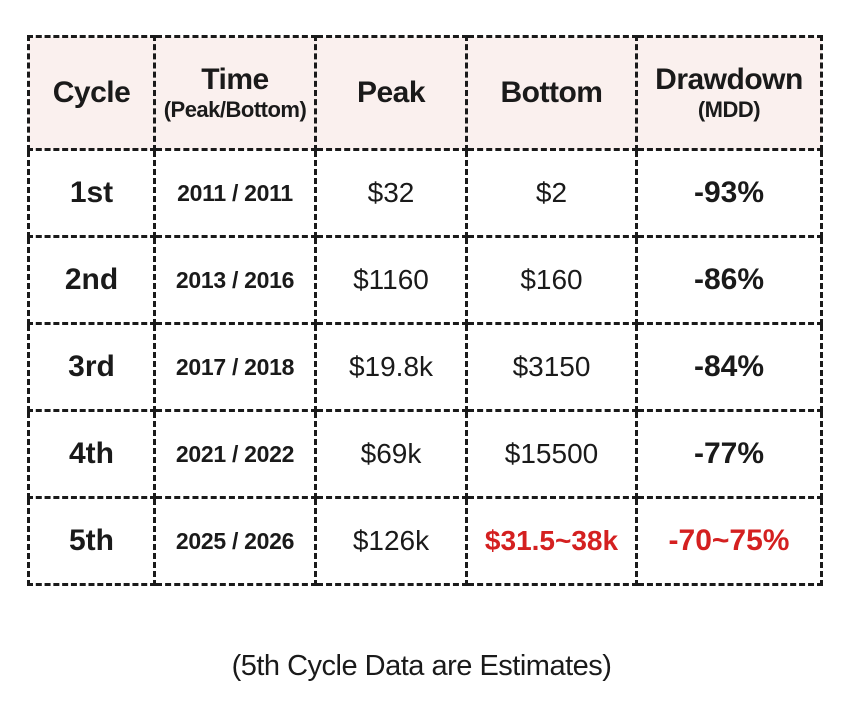  What do you see at coordinates (551, 541) in the screenshot?
I see `cell-bottom-estimate: $31.5~38k` at bounding box center [551, 541].